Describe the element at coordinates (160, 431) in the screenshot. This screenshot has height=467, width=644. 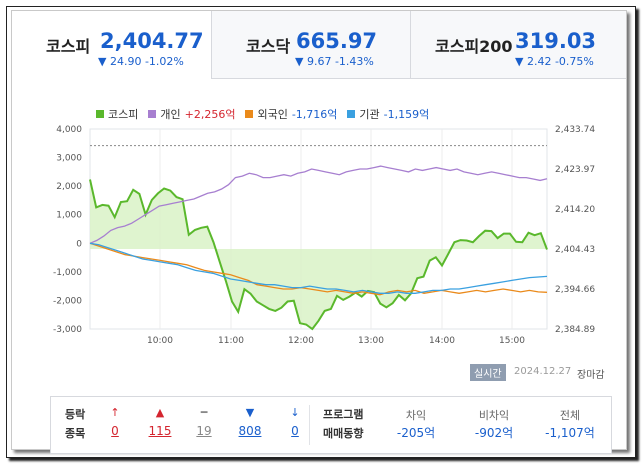
I see `rise-count: 115` at that location.